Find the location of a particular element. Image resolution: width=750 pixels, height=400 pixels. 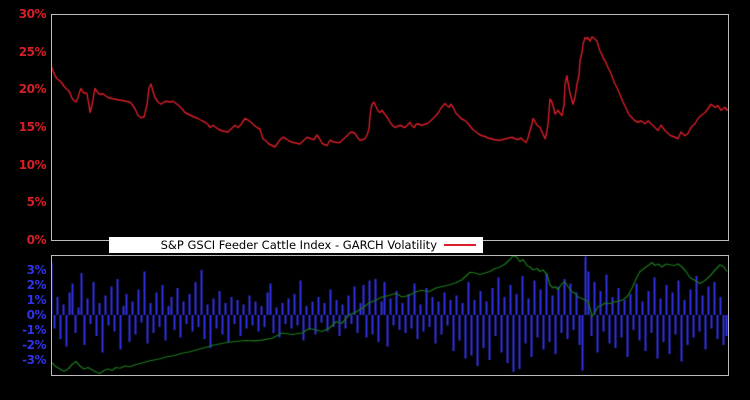

bottom-ytick-n1: -1% is located at coordinates (34, 330).